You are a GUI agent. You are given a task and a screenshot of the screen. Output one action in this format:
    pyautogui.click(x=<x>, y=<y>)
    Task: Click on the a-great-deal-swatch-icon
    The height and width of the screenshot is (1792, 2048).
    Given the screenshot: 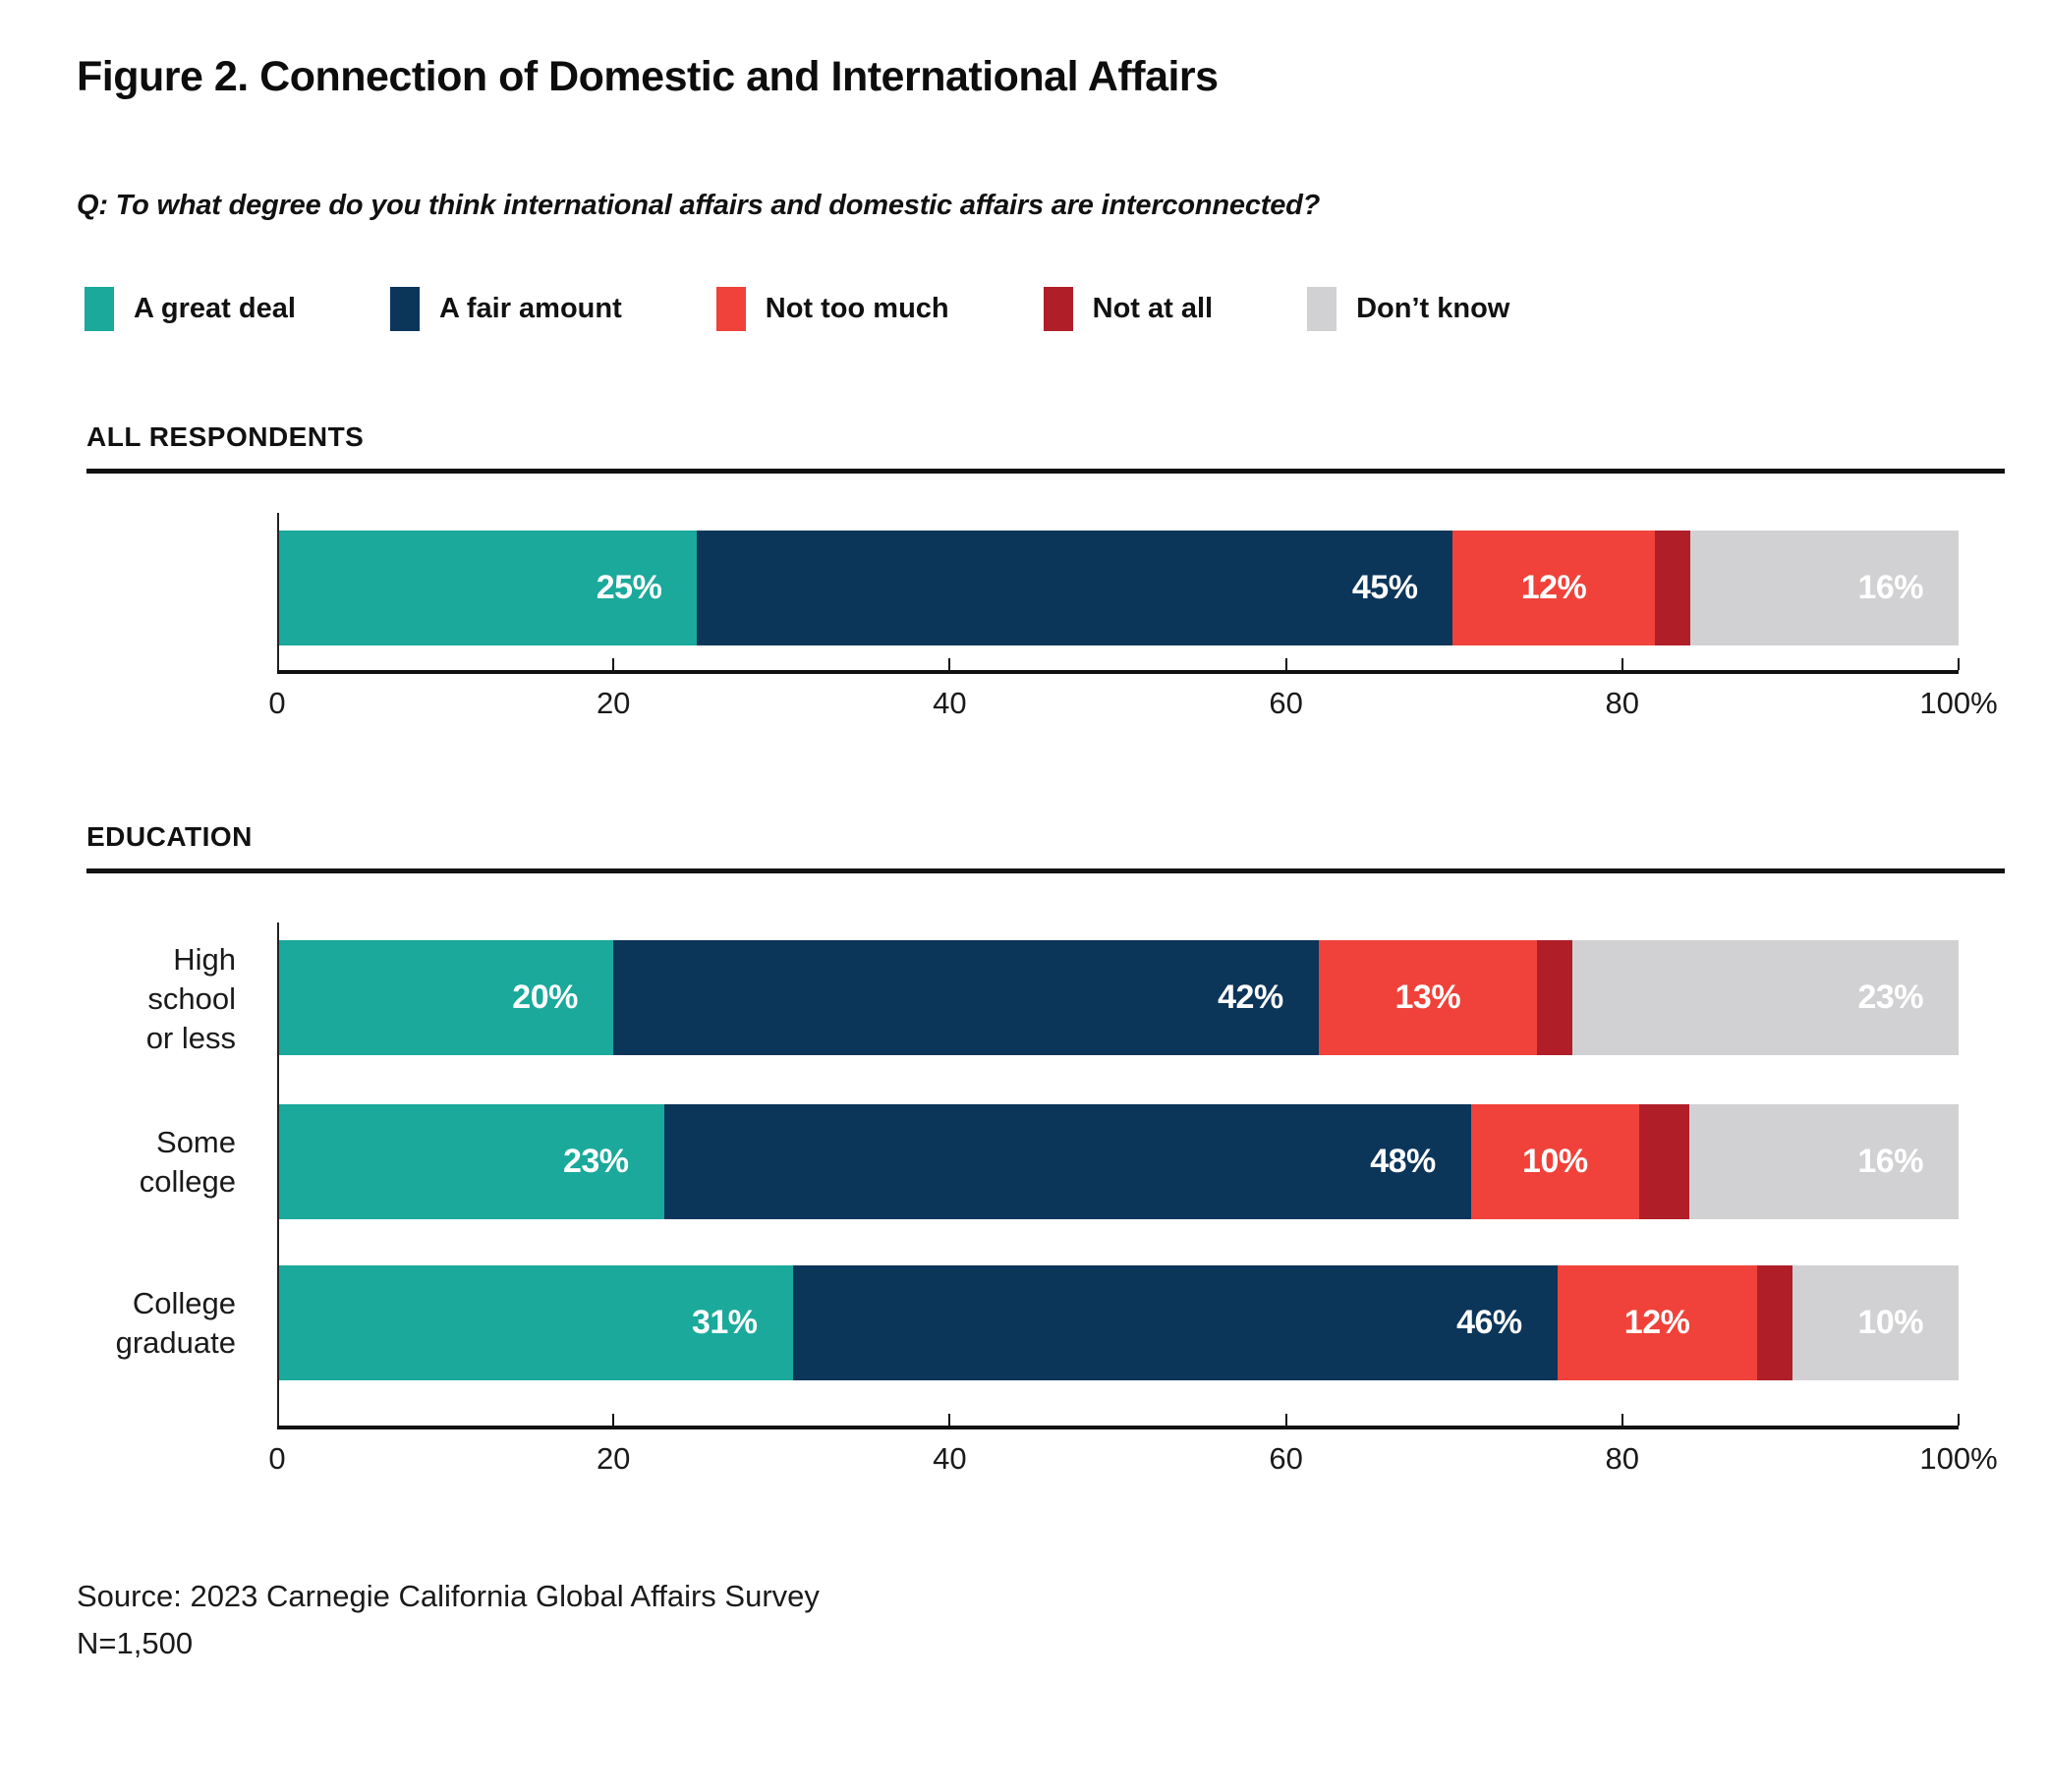 What is the action you would take?
    pyautogui.click(x=99, y=309)
    